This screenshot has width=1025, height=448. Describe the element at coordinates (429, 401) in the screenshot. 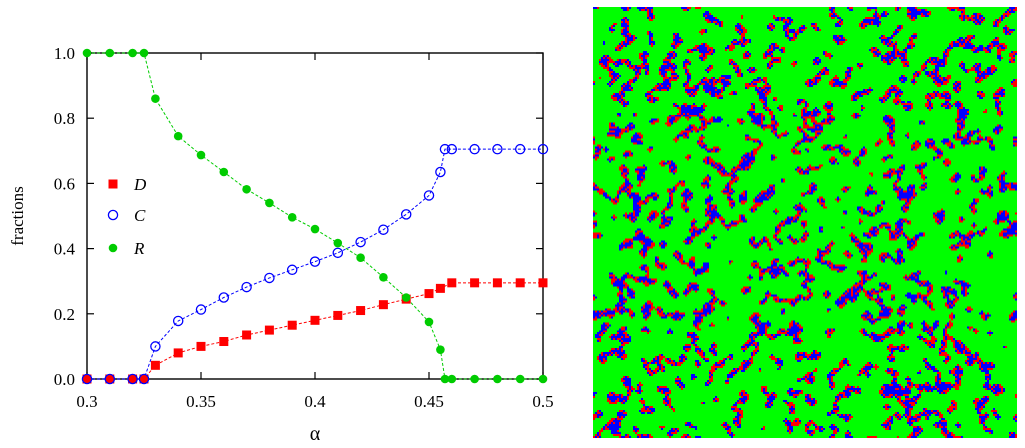

I see `x-tick-label: 0.45` at that location.